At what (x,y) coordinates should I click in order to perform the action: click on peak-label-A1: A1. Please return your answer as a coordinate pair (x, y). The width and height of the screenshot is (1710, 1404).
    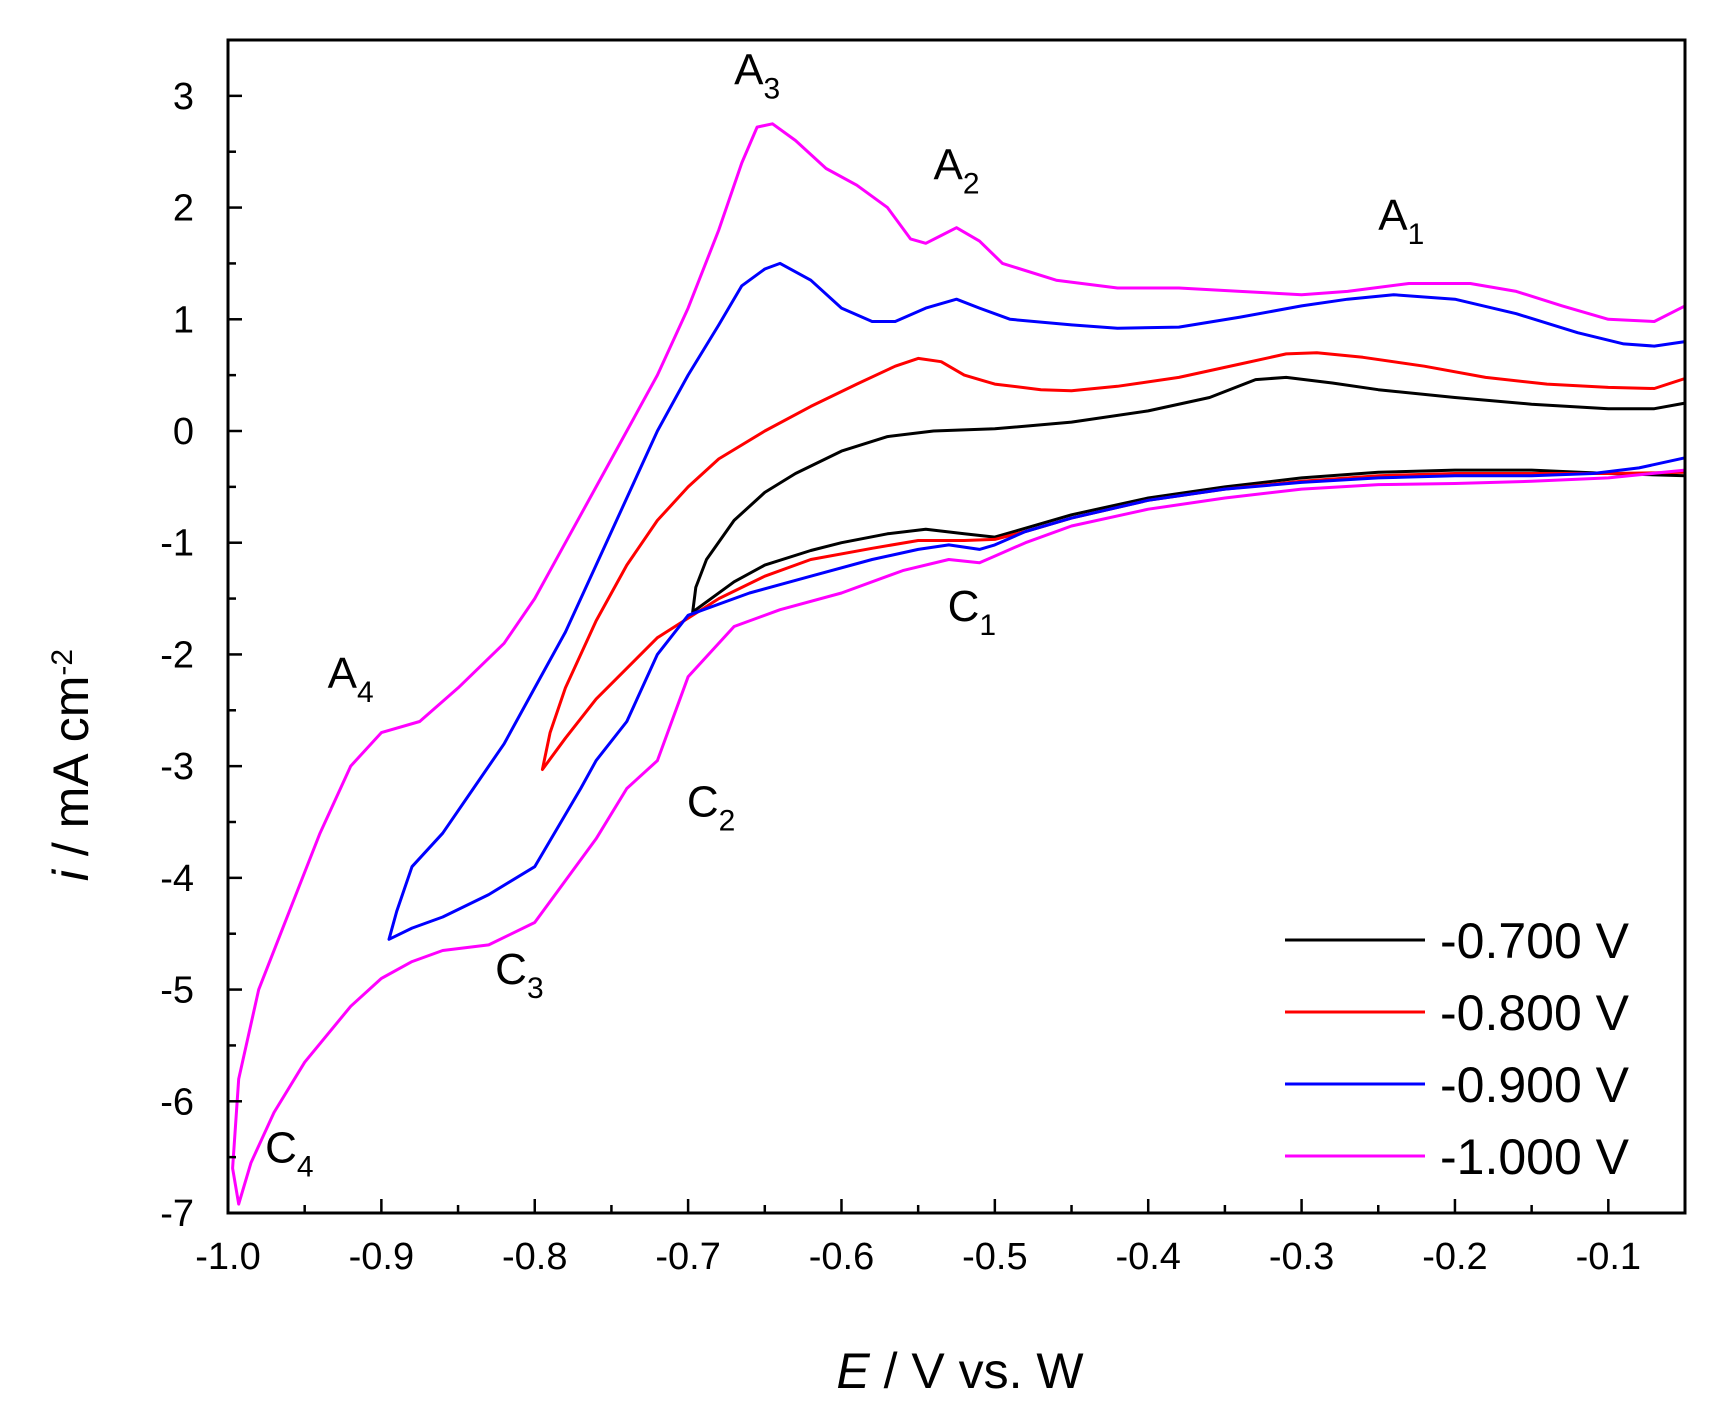
    Looking at the image, I should click on (1401, 221).